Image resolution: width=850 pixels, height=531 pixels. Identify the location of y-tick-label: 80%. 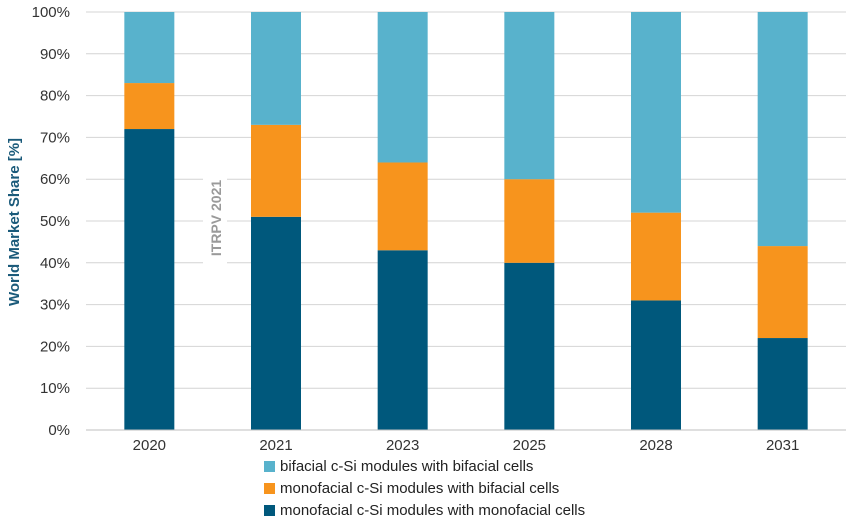
(55, 96).